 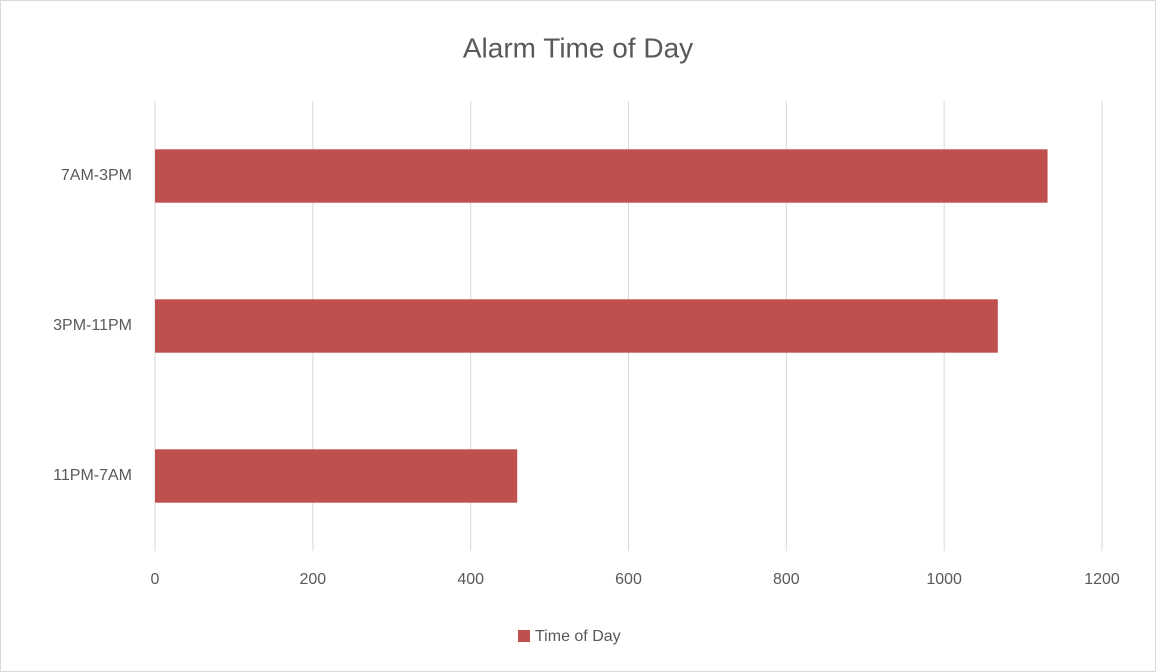 What do you see at coordinates (524, 636) in the screenshot?
I see `legend-swatch` at bounding box center [524, 636].